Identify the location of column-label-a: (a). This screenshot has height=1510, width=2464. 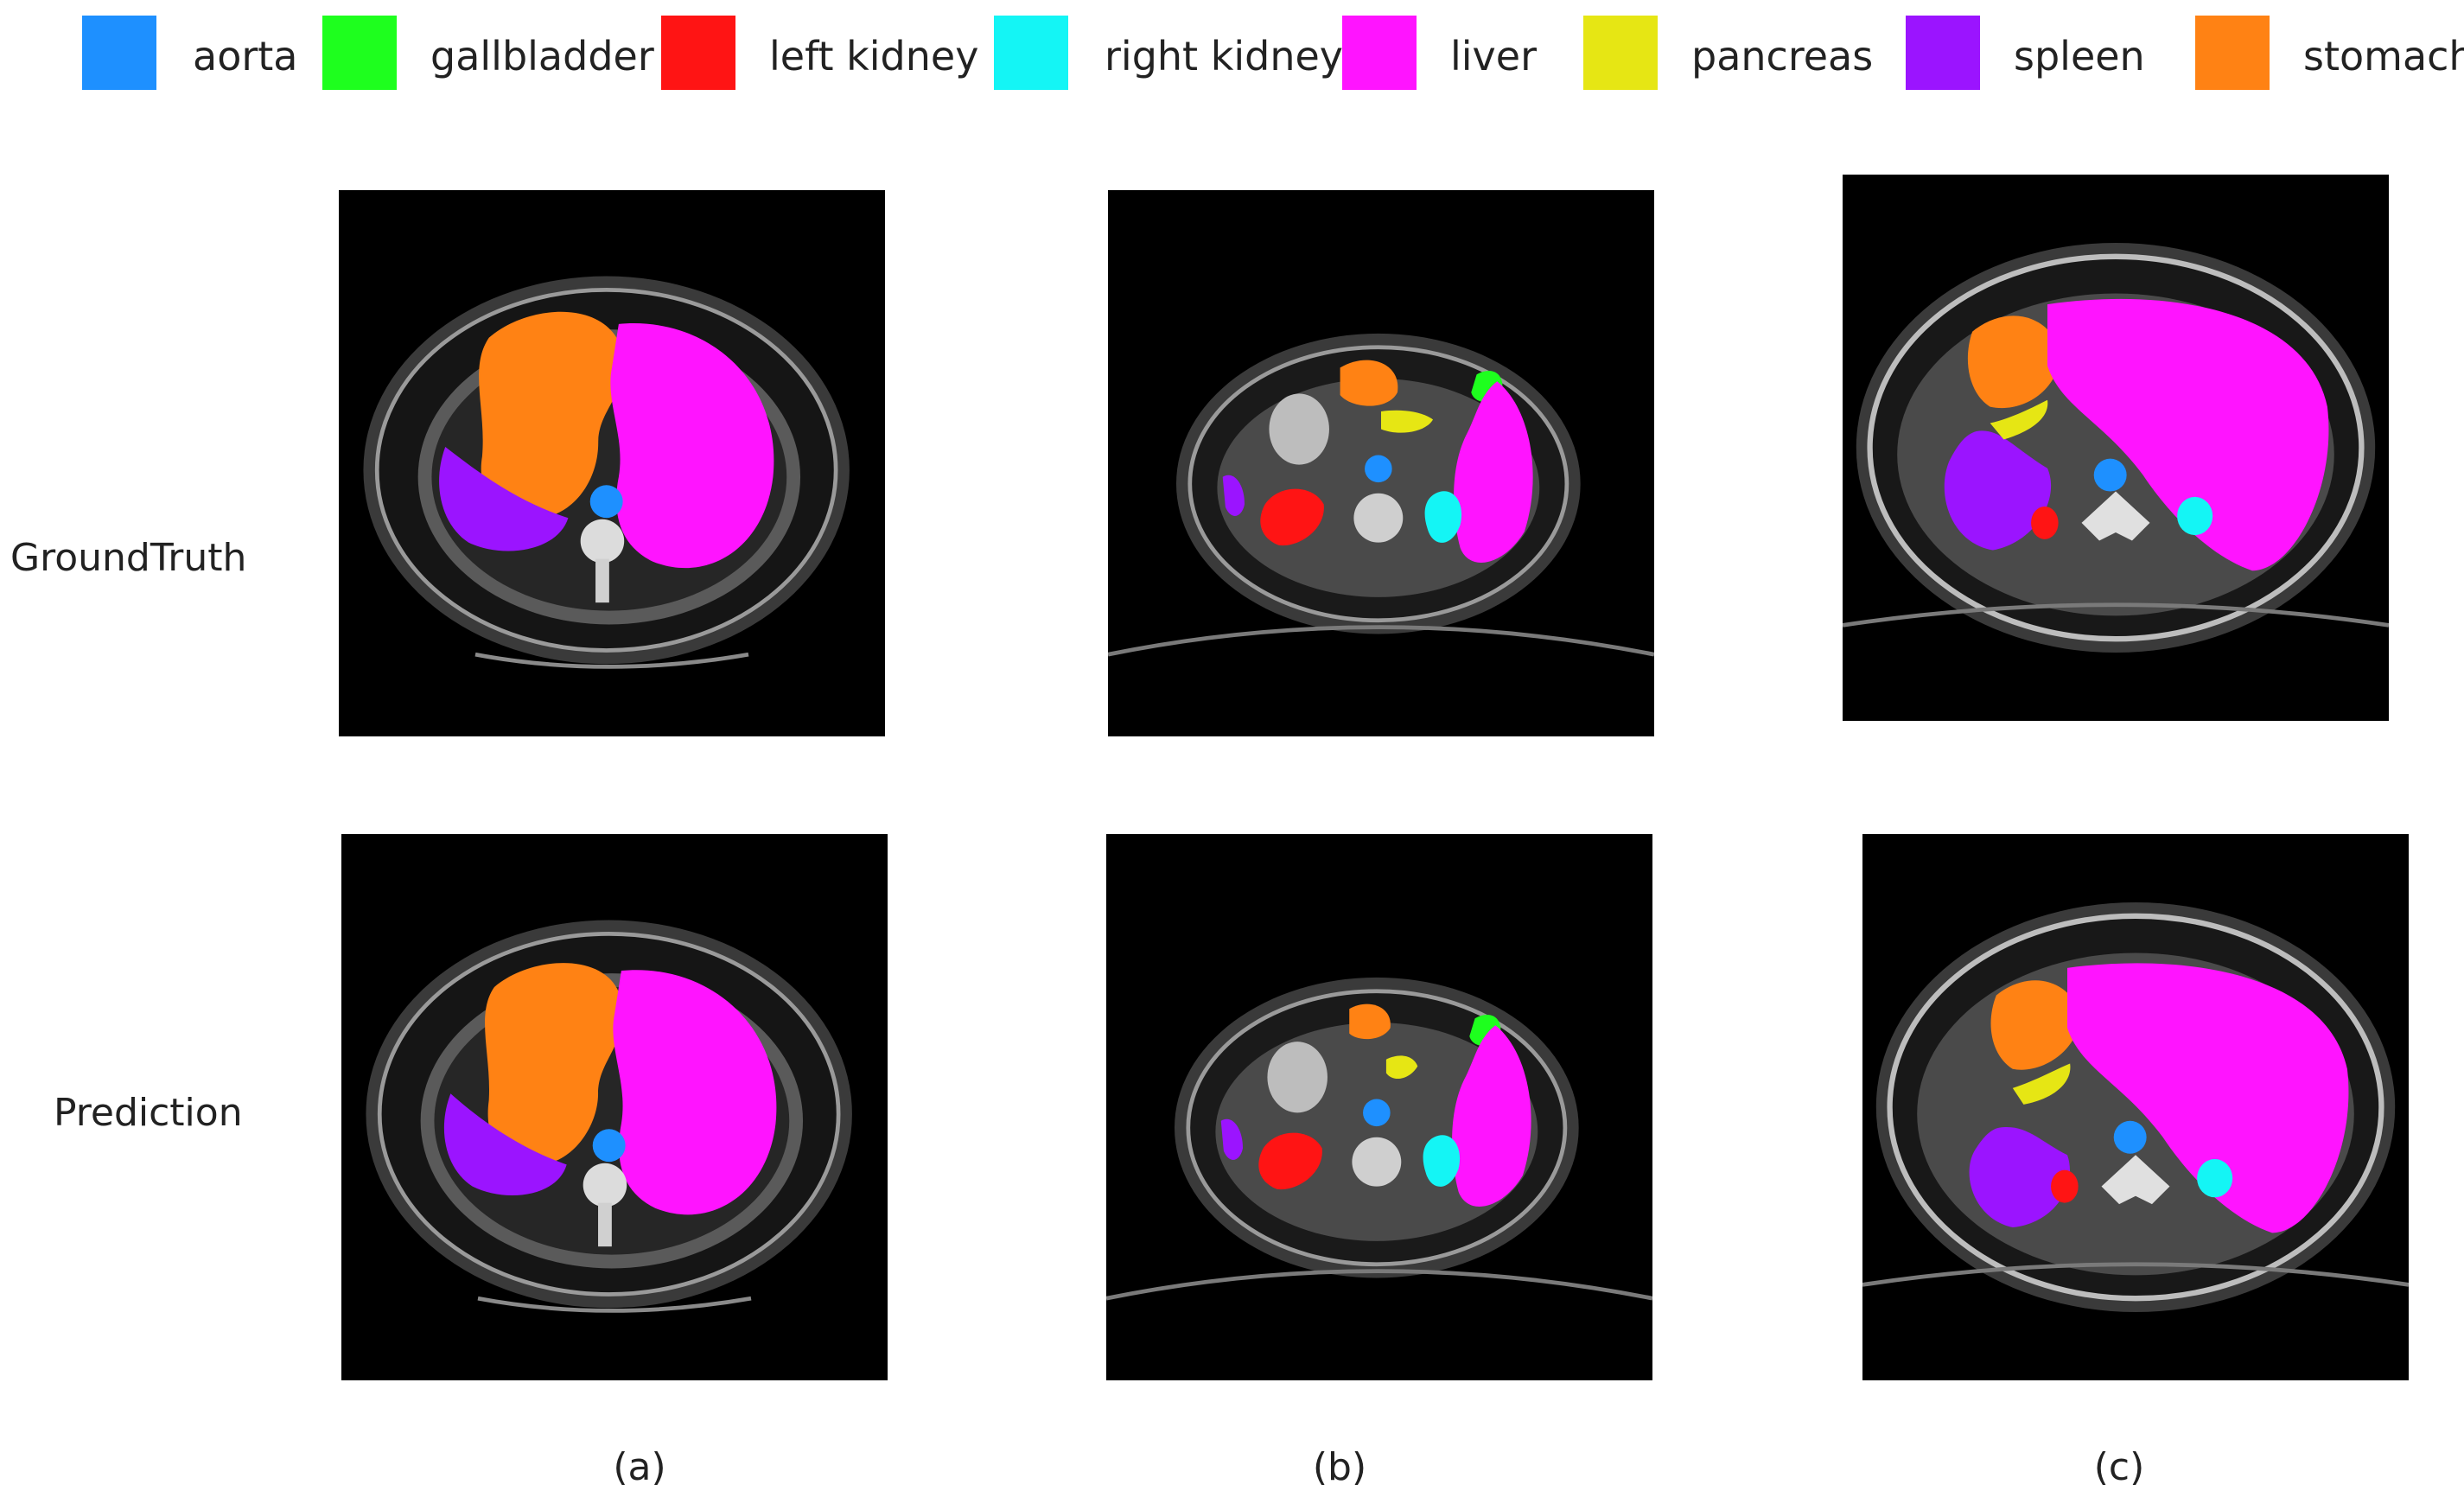
(639, 1467).